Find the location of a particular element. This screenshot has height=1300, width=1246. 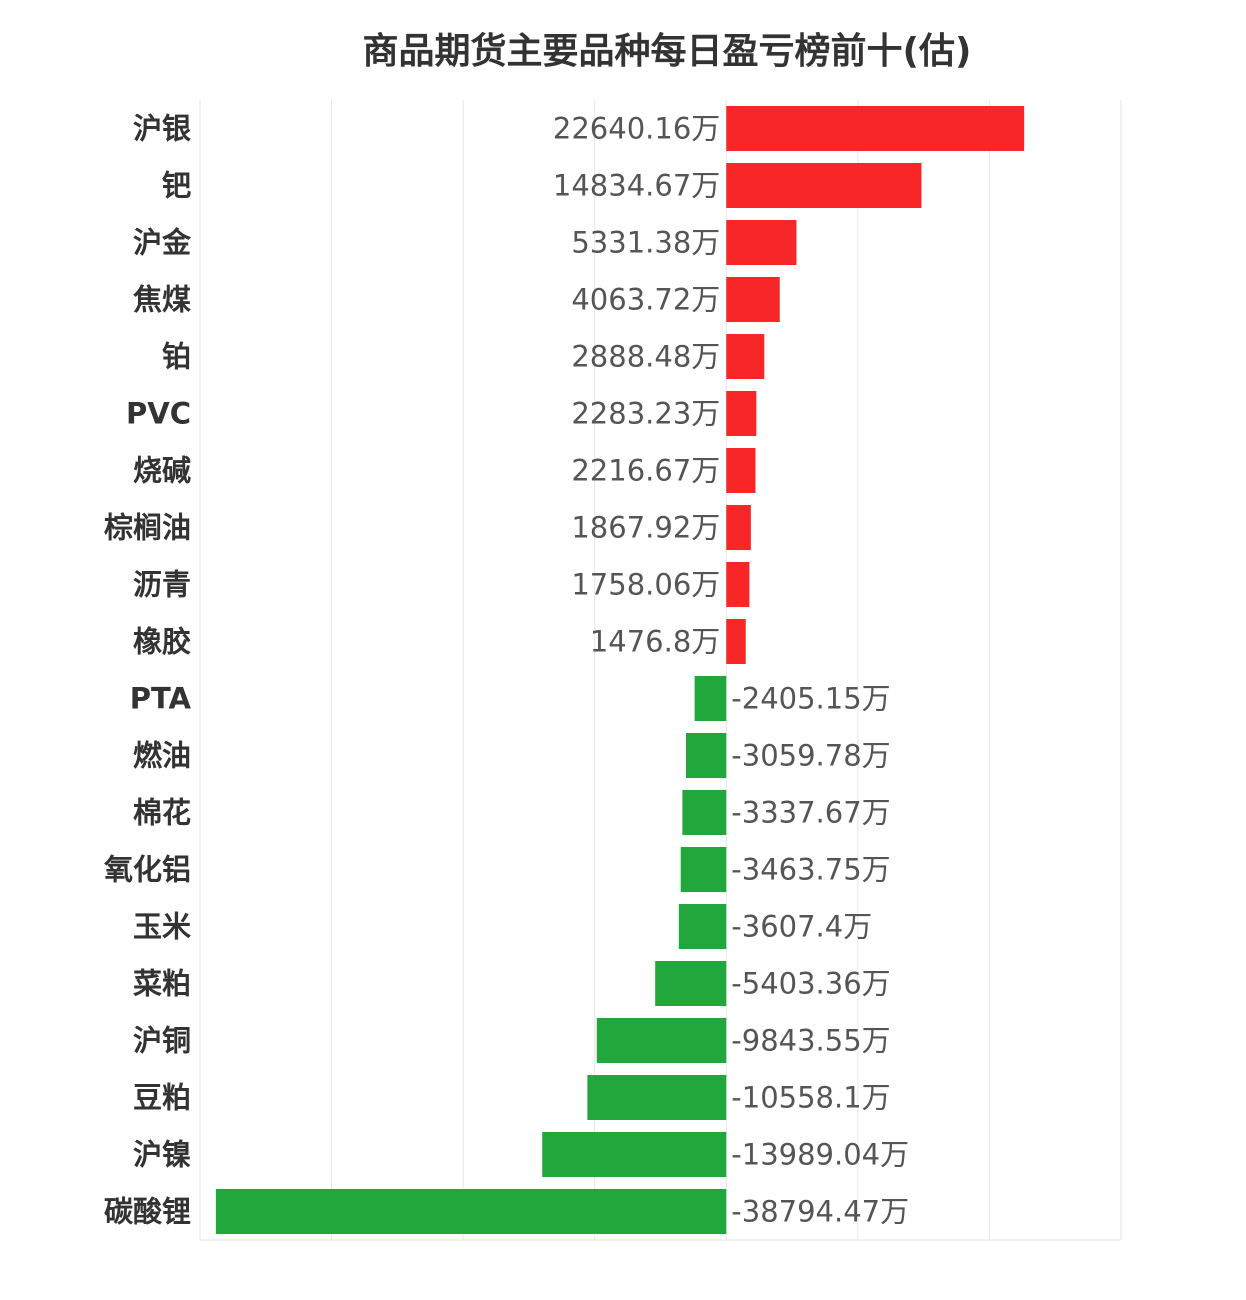

value-label: 14834.67万 is located at coordinates (636, 186).